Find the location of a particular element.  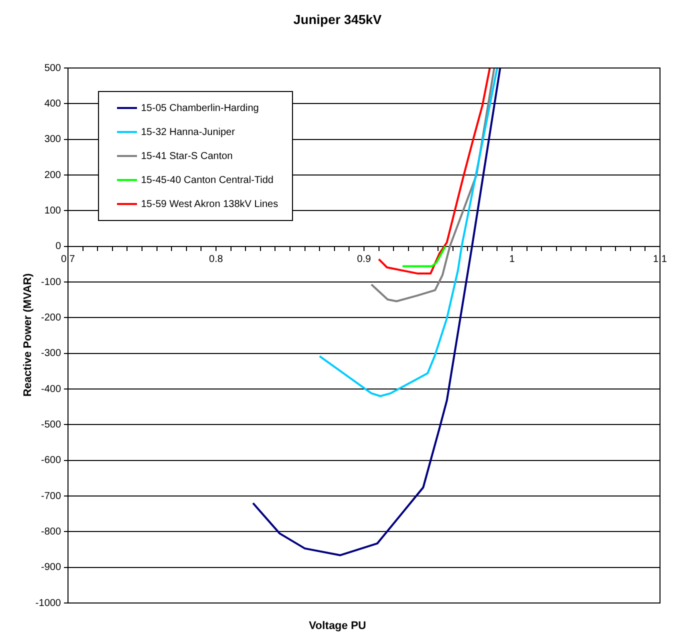

legend-label: 15-32 Hanna-Juniper is located at coordinates (188, 132).